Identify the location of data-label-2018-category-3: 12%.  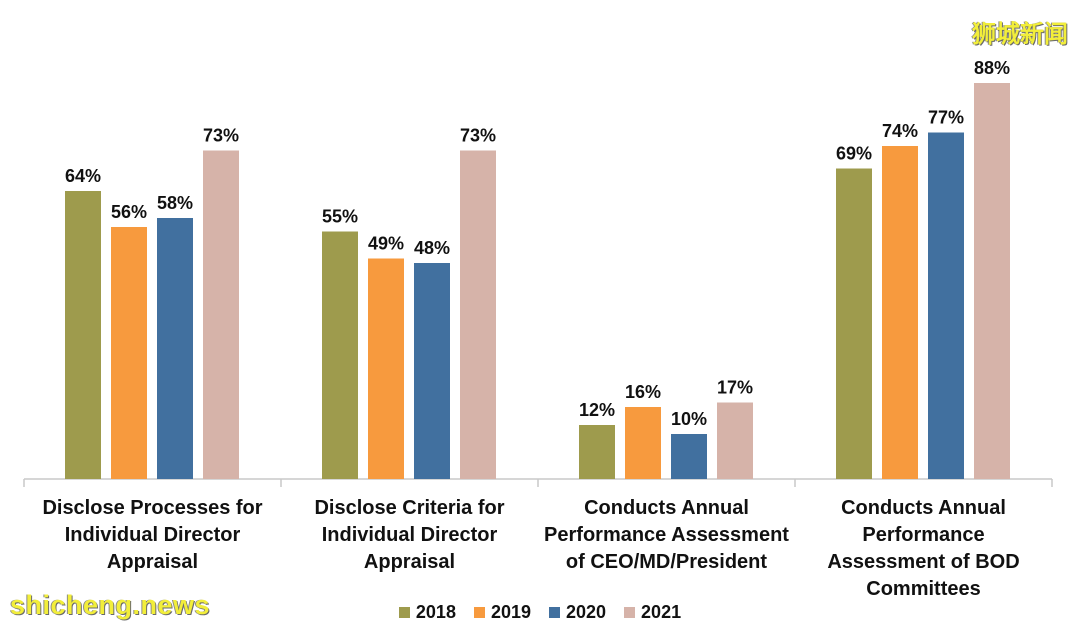
(597, 410).